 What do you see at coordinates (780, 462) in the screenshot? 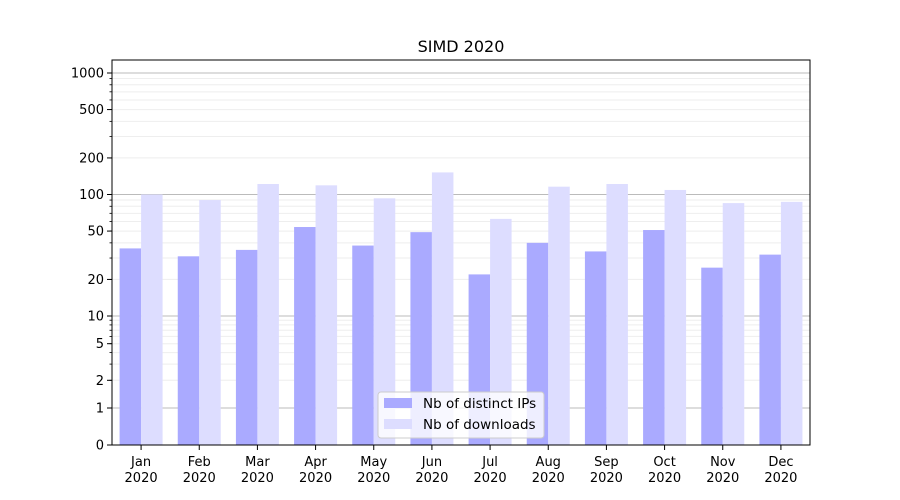
I see `x-tick-label-month: Dec` at bounding box center [780, 462].